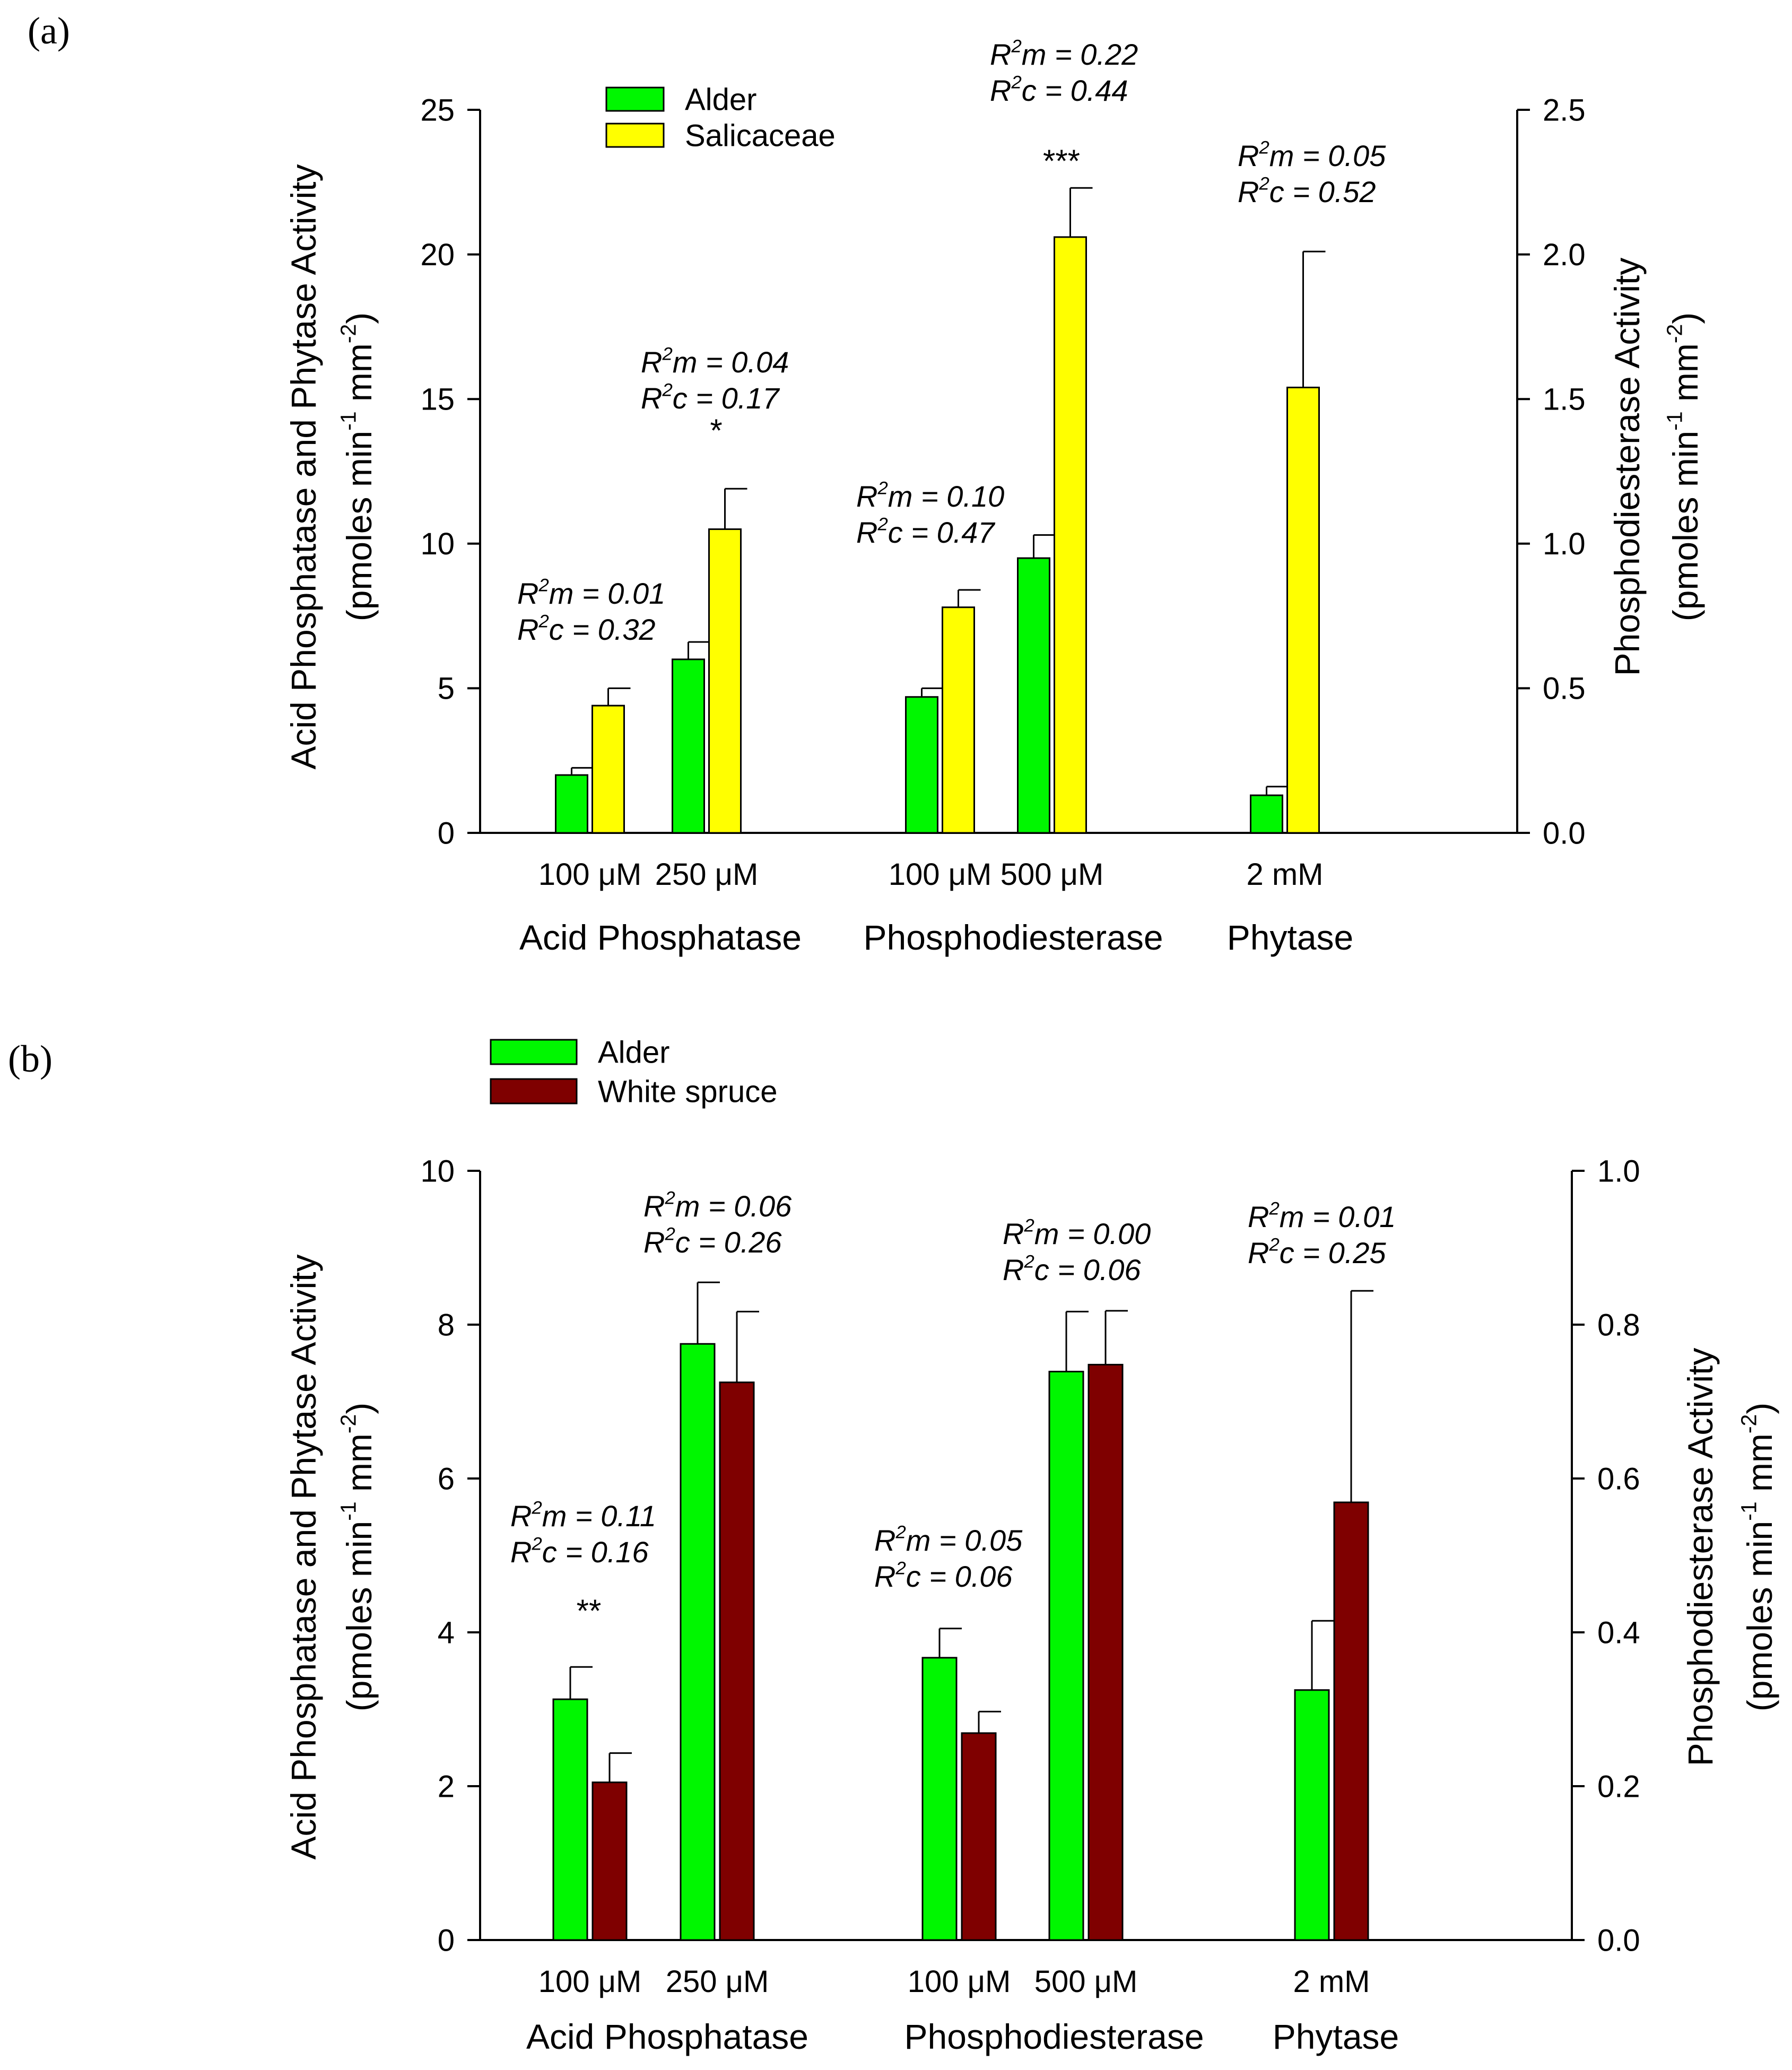  What do you see at coordinates (49, 31) in the screenshot?
I see `panel-label-a: (a)` at bounding box center [49, 31].